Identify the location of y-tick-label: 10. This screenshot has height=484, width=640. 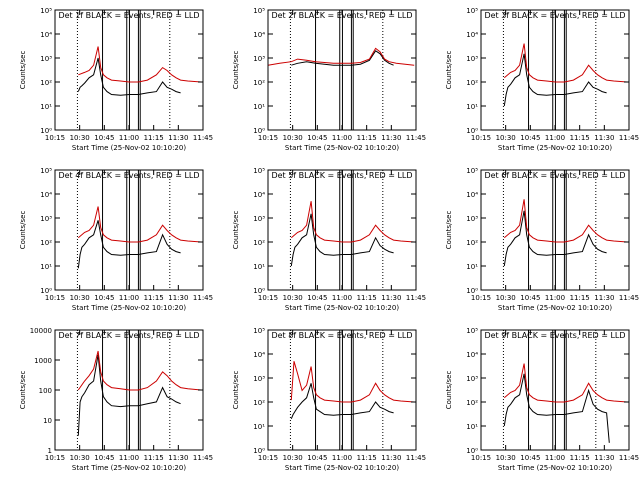
(47, 421).